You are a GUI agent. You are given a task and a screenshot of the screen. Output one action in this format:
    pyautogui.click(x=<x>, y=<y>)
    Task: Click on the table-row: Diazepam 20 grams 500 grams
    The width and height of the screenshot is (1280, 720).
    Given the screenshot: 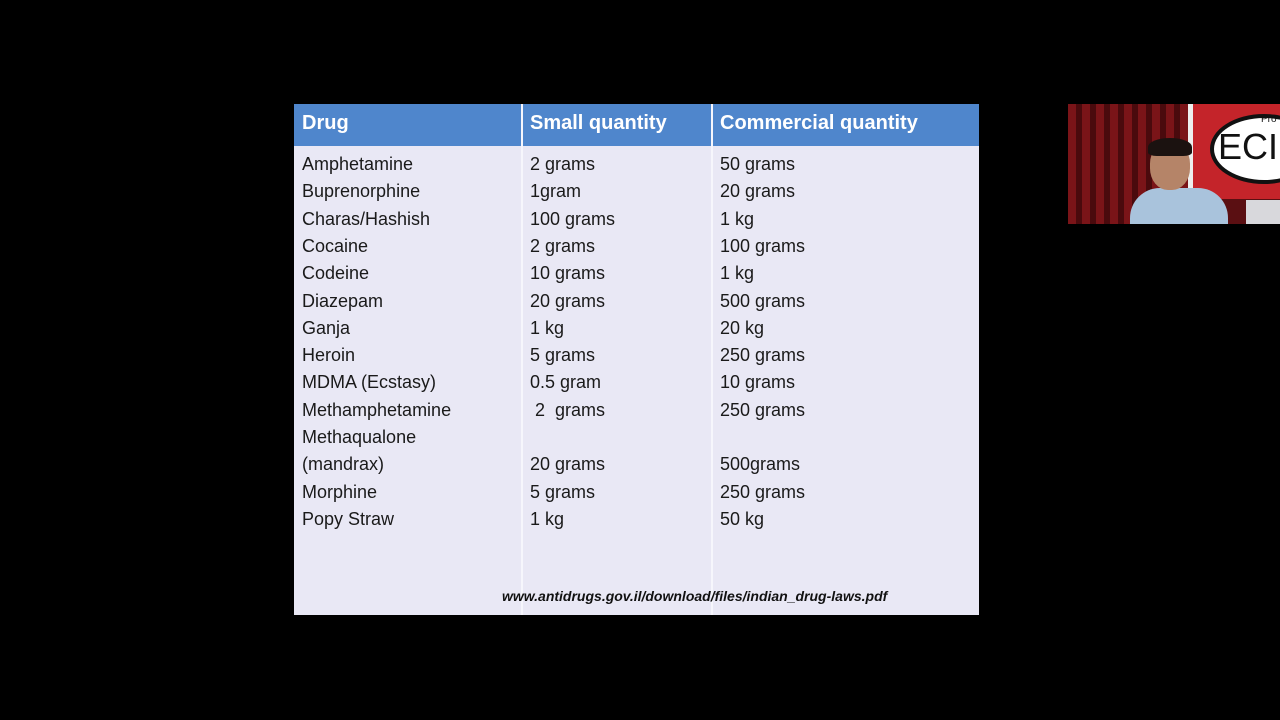 What is the action you would take?
    pyautogui.click(x=636, y=304)
    